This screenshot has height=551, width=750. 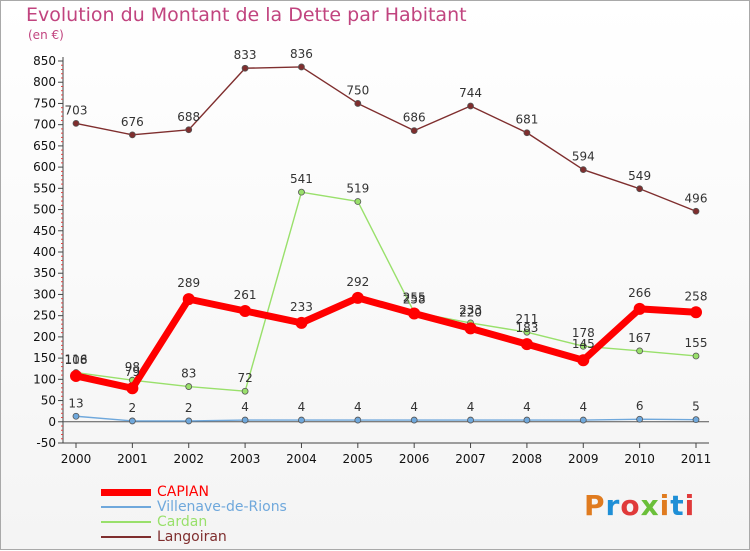 I want to click on data-label-villenave-de-rions: 5, so click(x=696, y=407).